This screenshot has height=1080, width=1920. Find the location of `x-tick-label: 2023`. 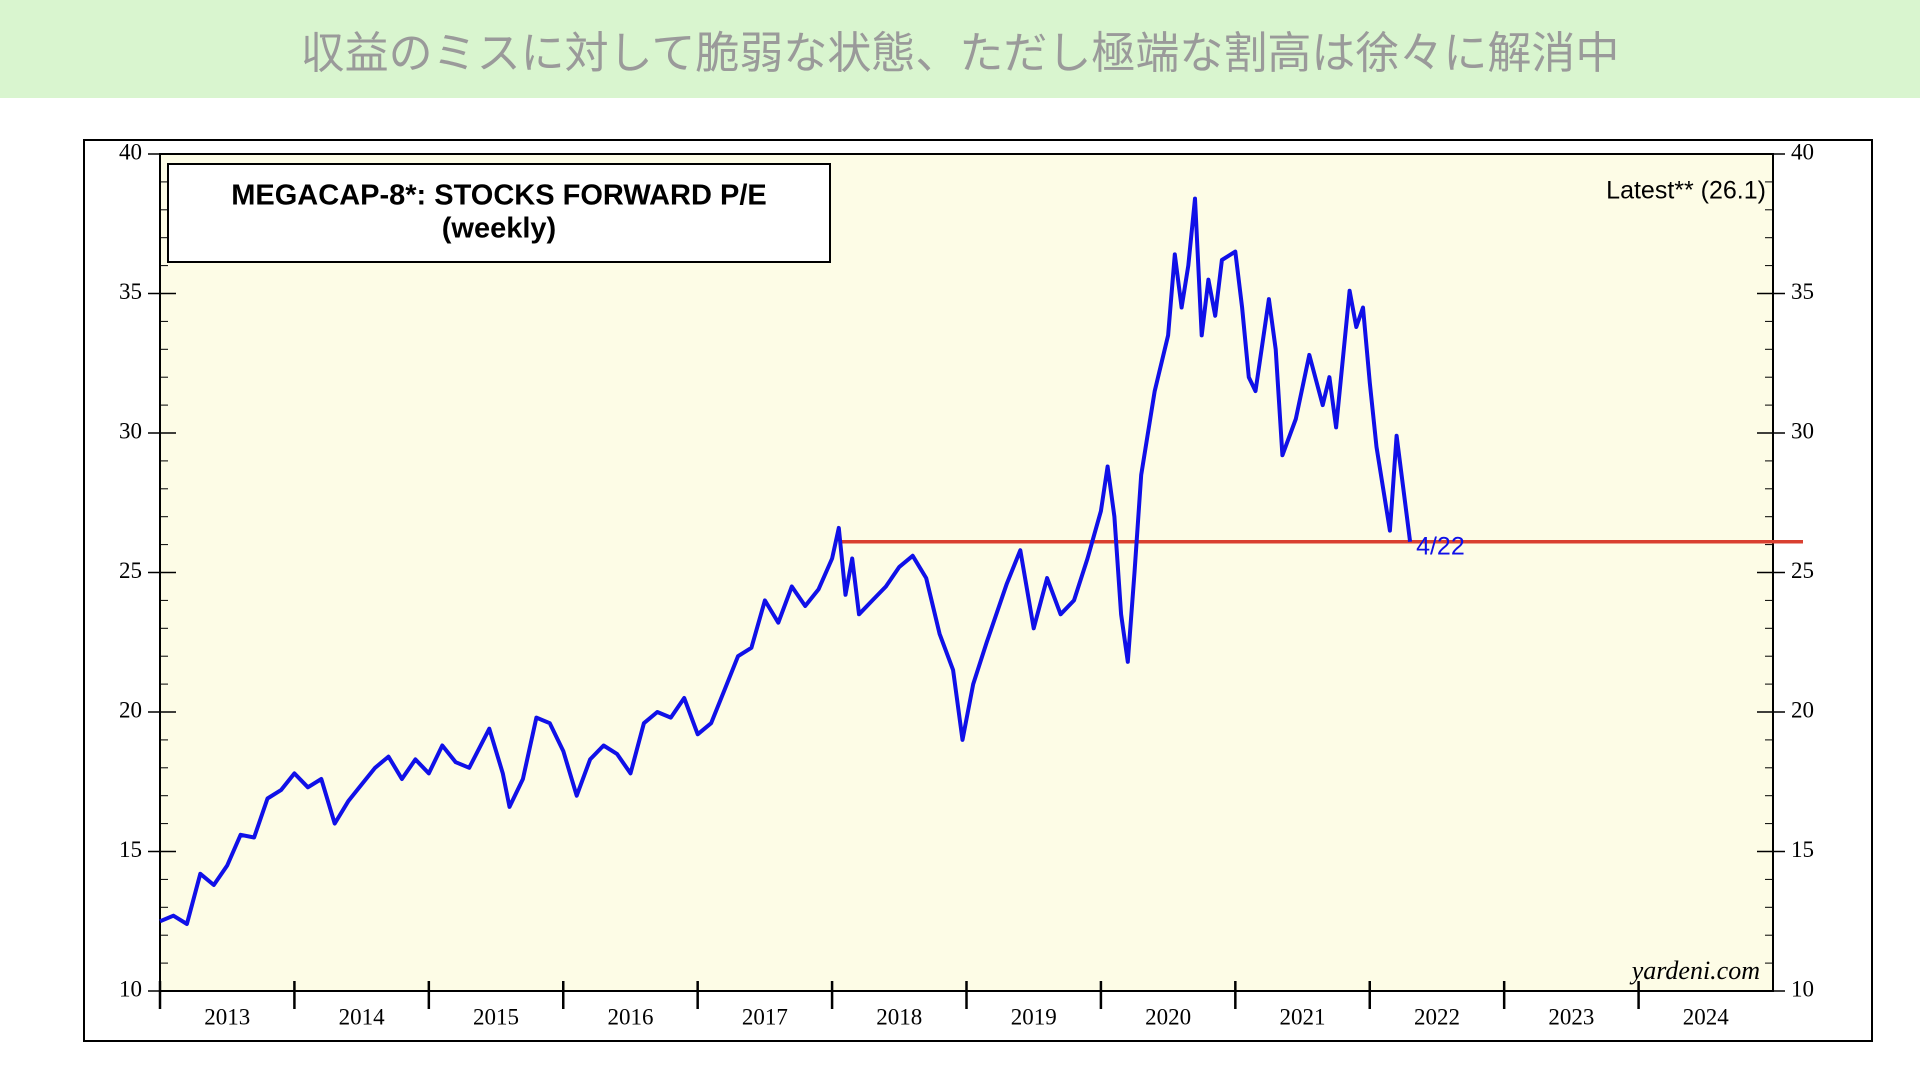

x-tick-label: 2023 is located at coordinates (1571, 1016).